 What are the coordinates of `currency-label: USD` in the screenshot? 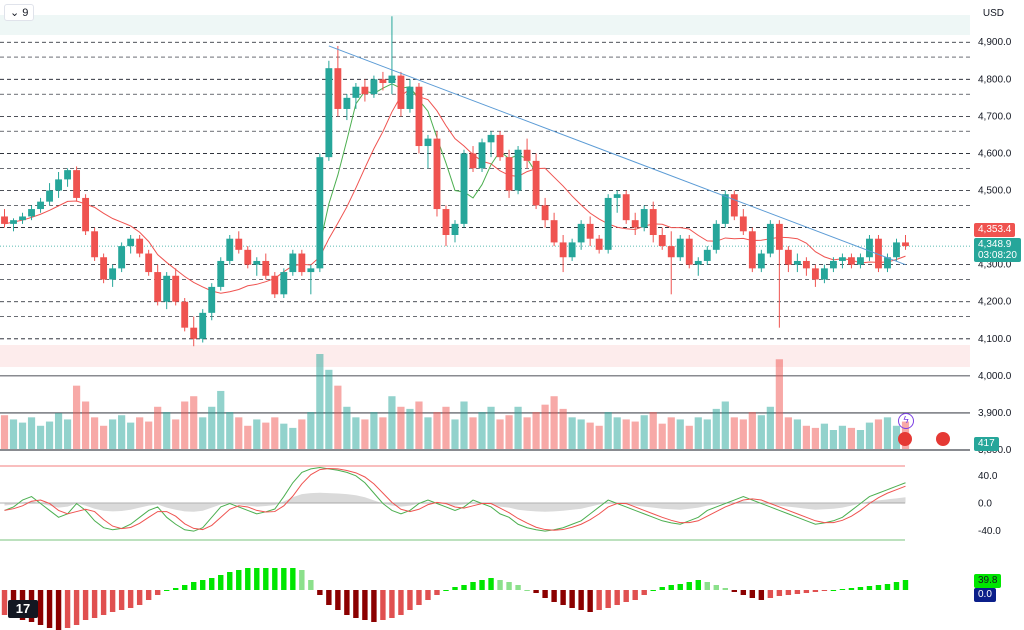 It's located at (993, 13).